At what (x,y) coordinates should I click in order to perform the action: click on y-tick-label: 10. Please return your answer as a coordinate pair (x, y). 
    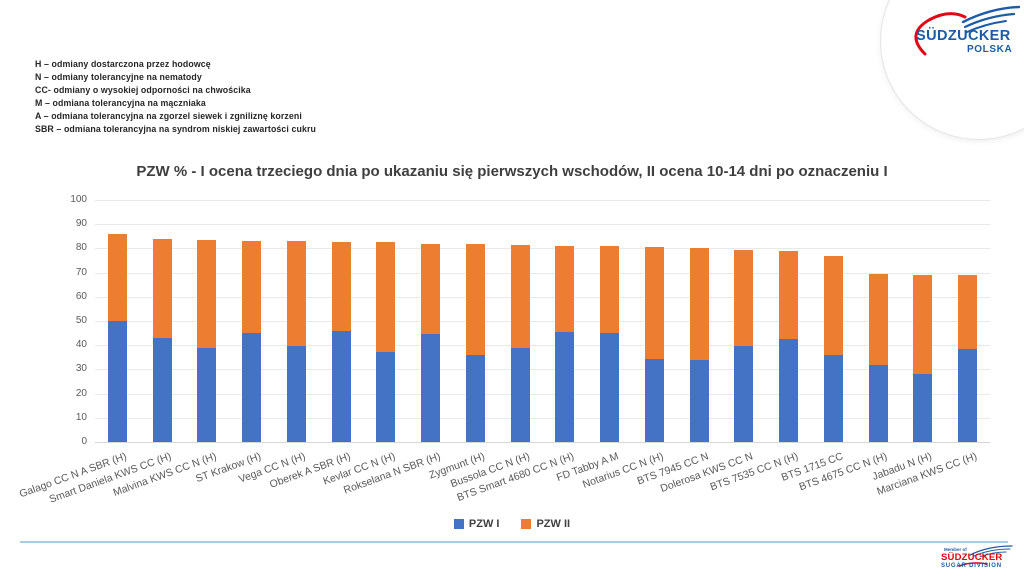
    Looking at the image, I should click on (81, 417).